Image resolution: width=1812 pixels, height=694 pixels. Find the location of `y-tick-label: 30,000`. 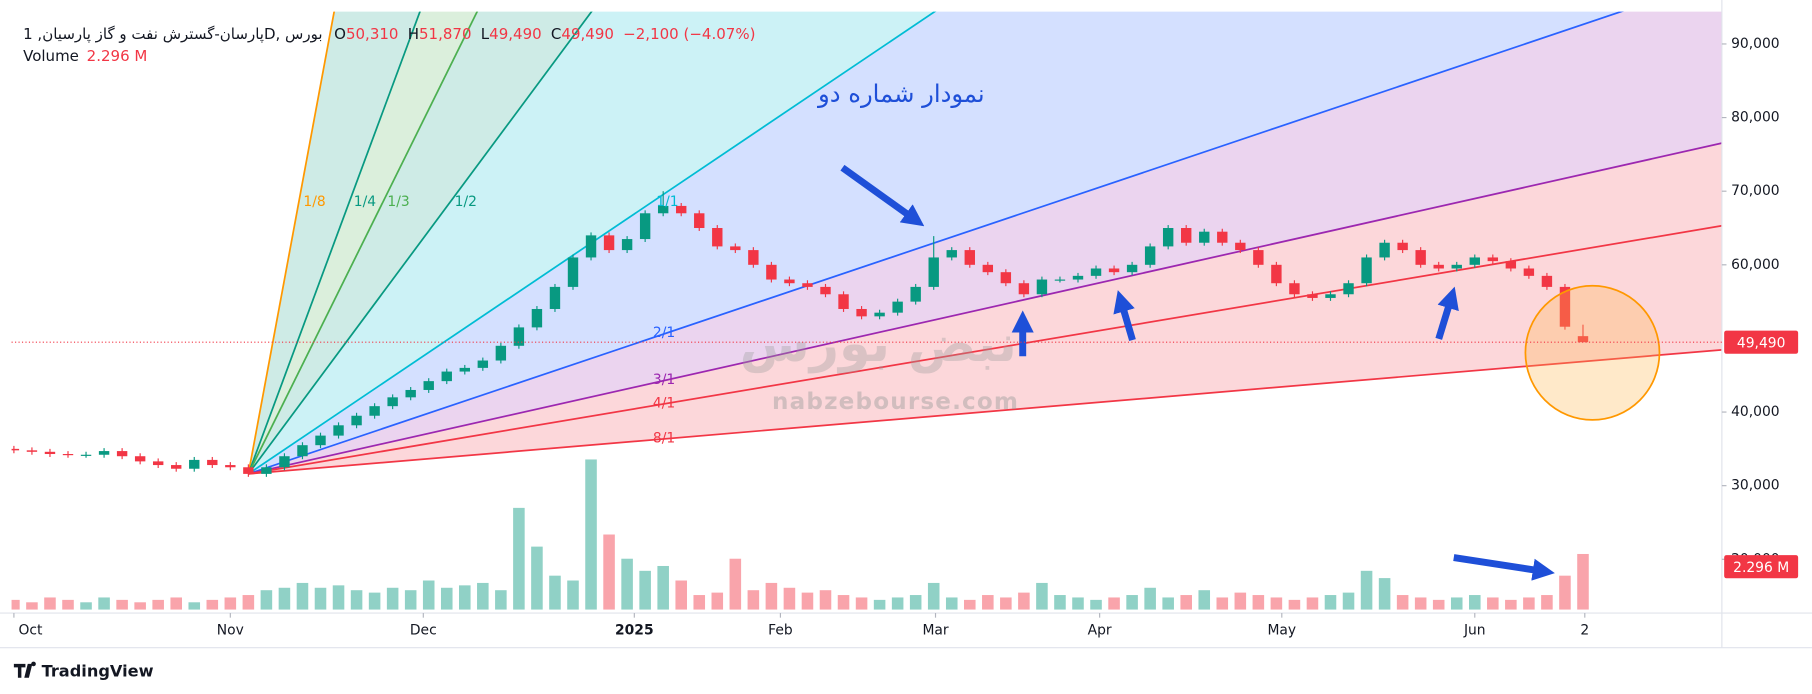

y-tick-label: 30,000 is located at coordinates (1755, 486).